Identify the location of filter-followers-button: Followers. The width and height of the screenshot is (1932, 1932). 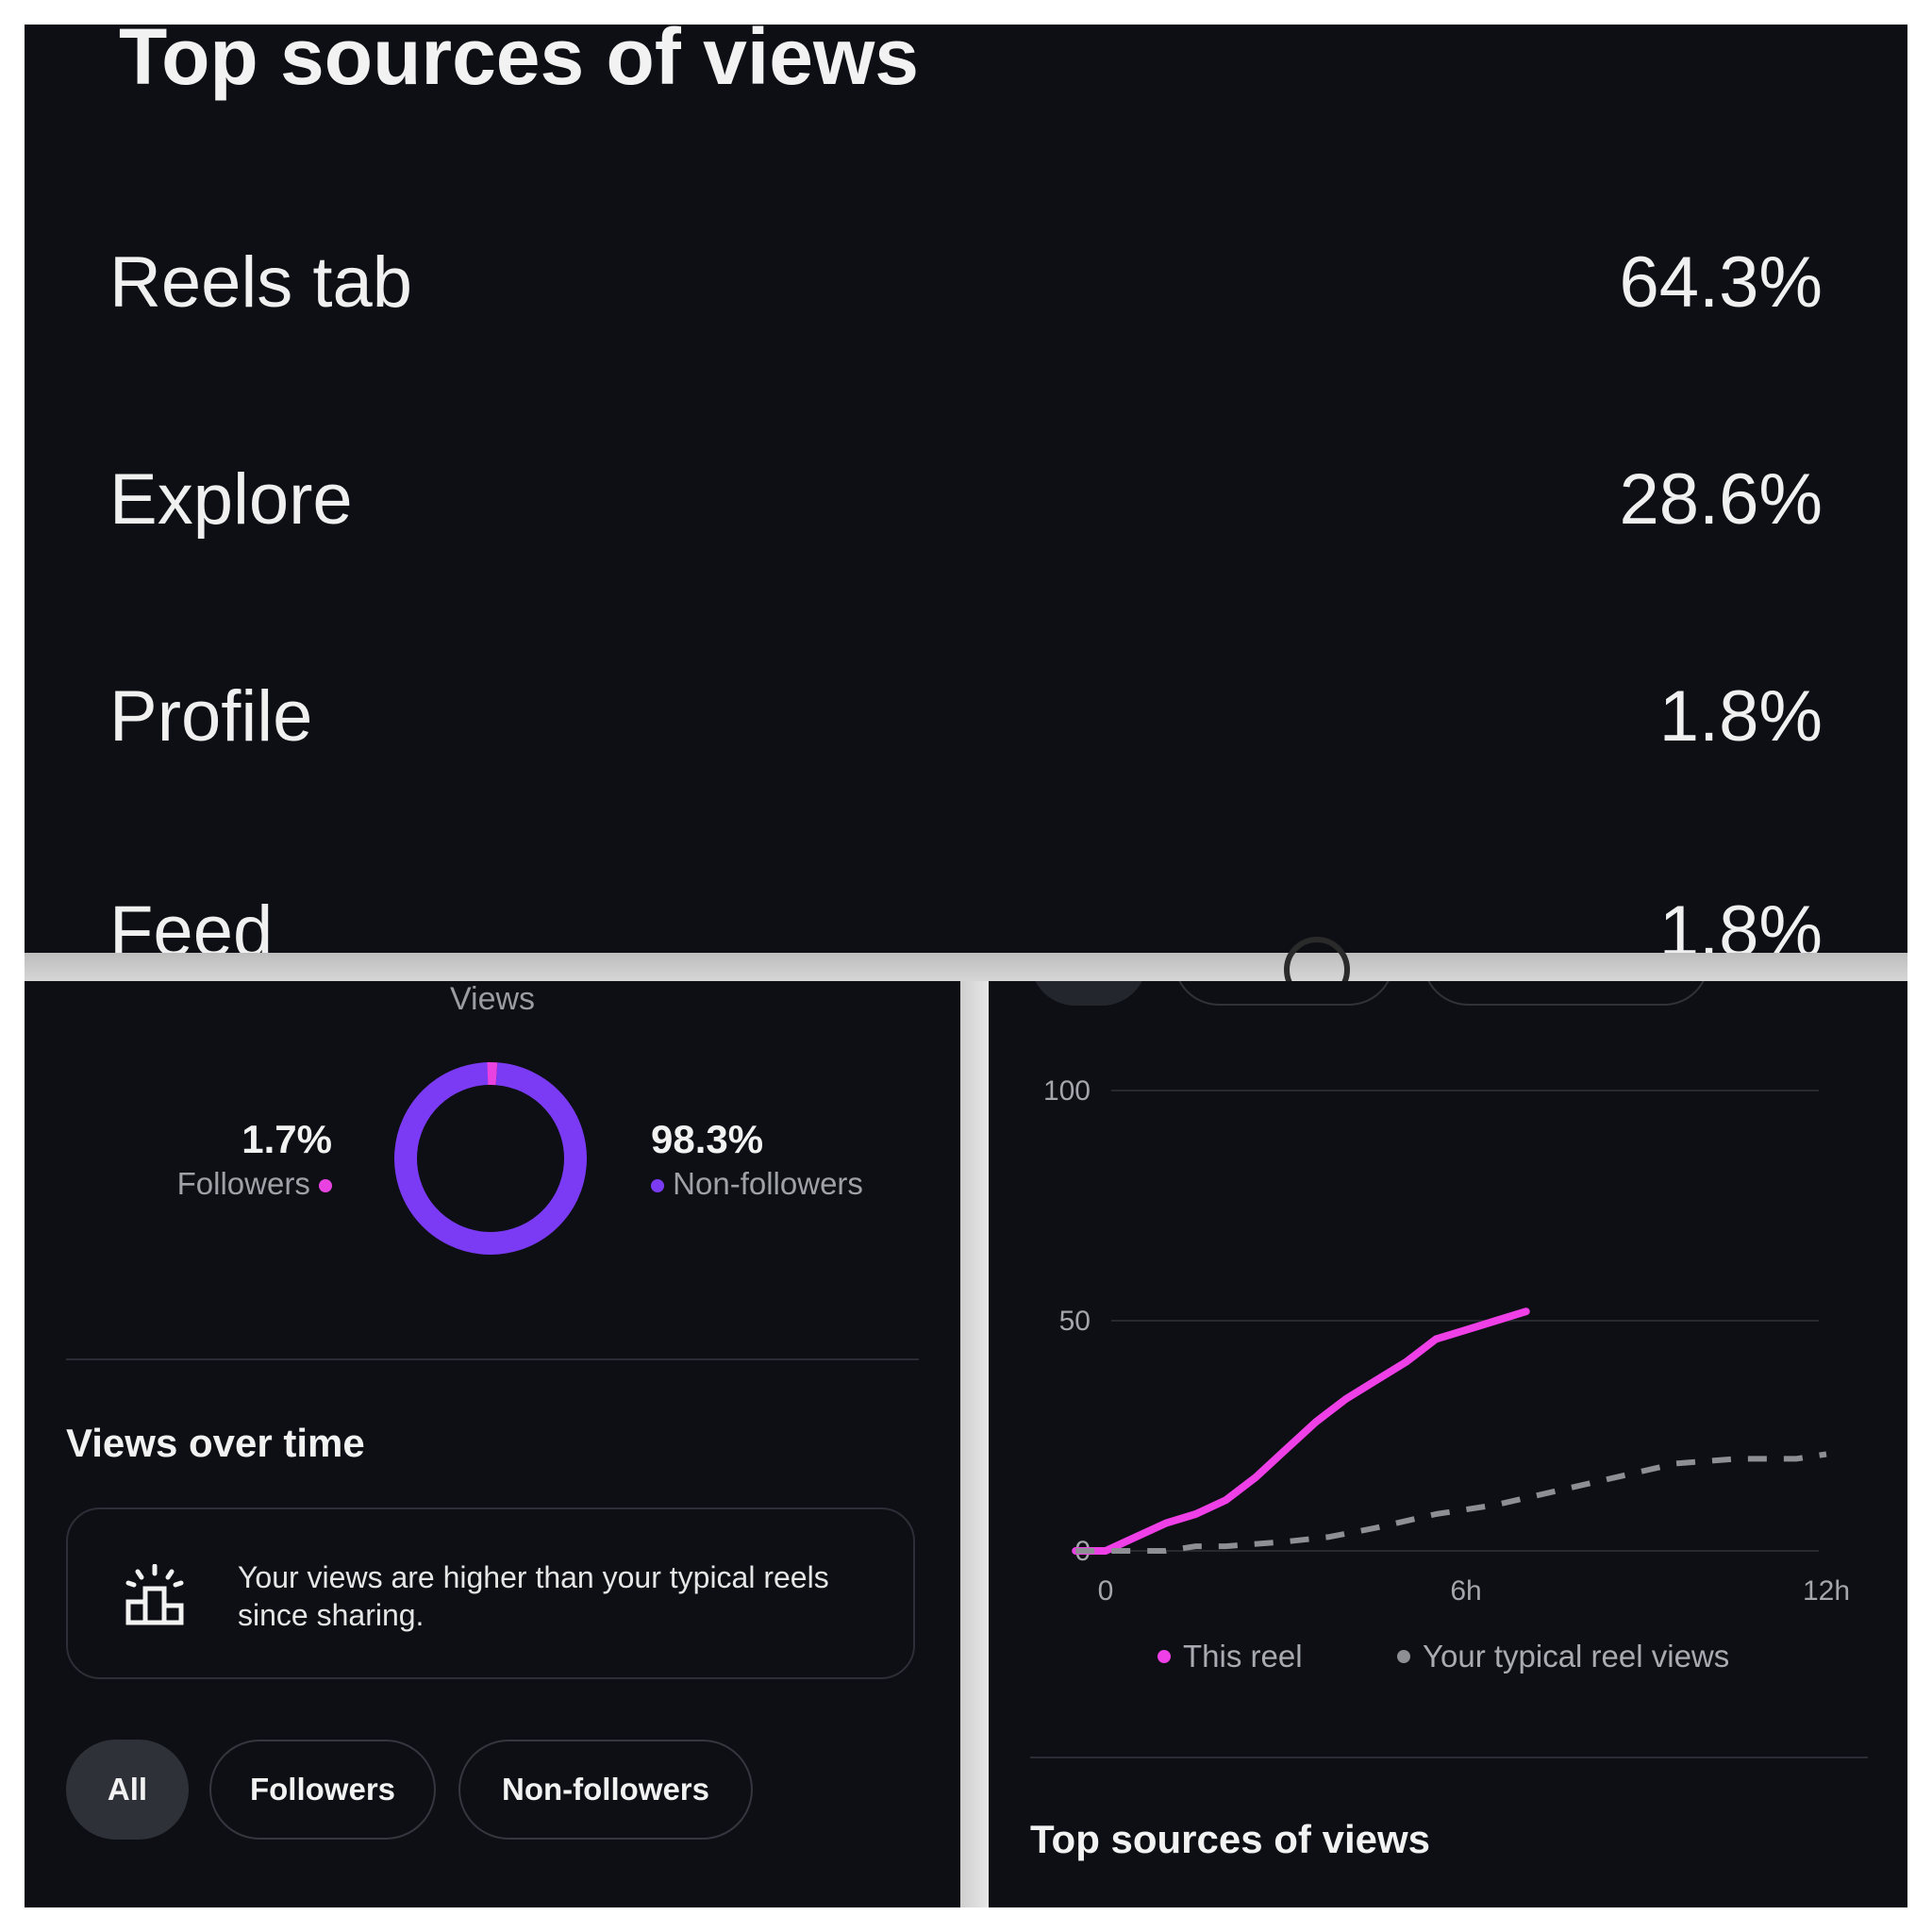
(323, 1790).